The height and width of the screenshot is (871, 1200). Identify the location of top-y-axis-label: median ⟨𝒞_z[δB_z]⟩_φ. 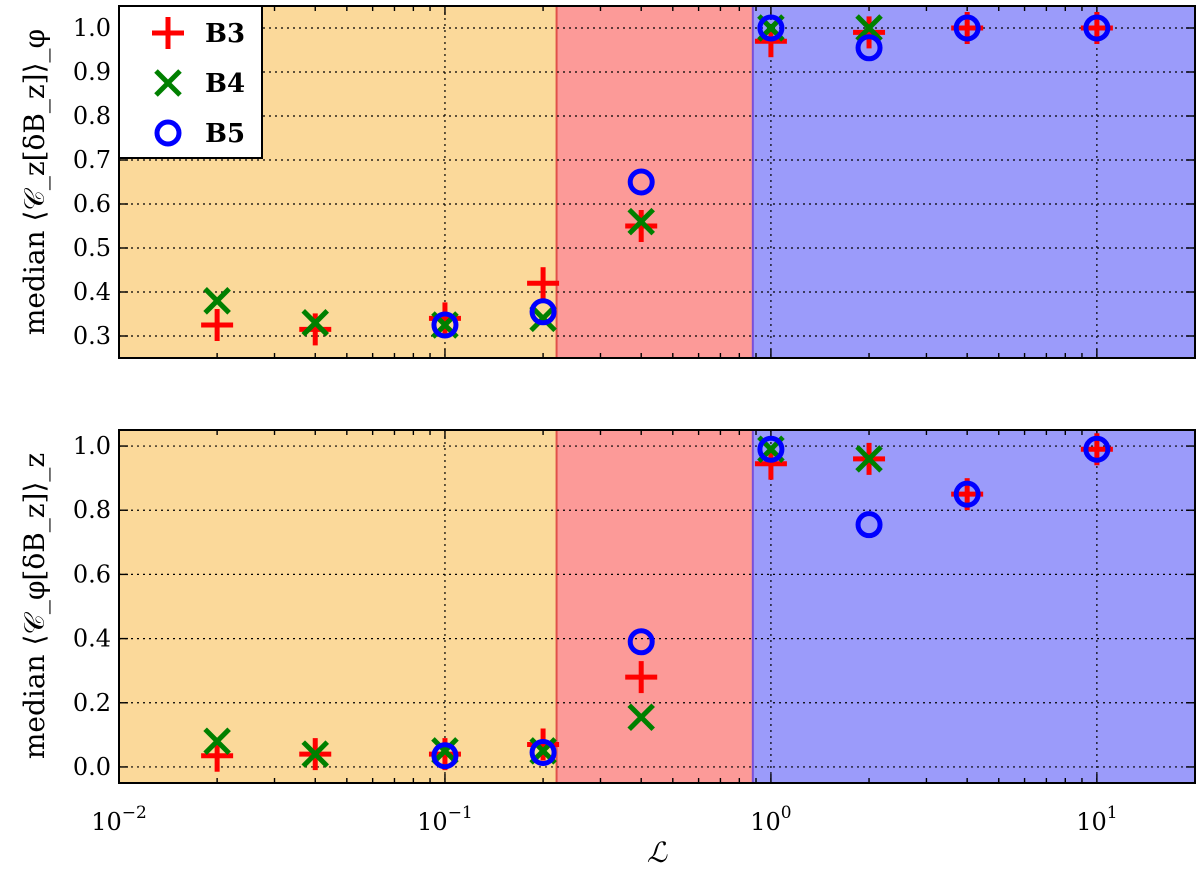
(34, 182).